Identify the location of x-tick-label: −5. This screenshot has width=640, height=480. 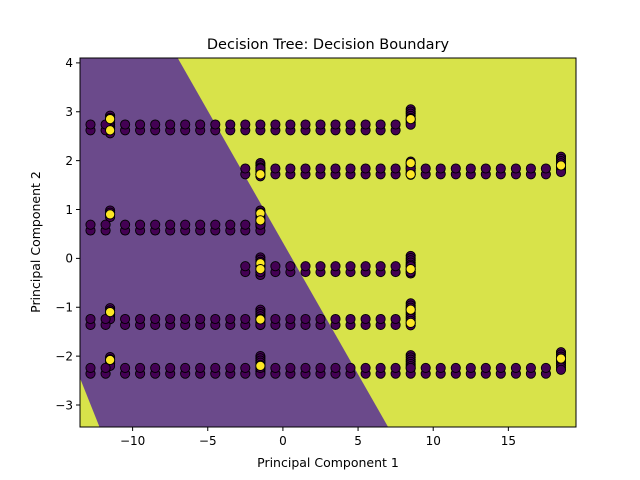
(208, 441).